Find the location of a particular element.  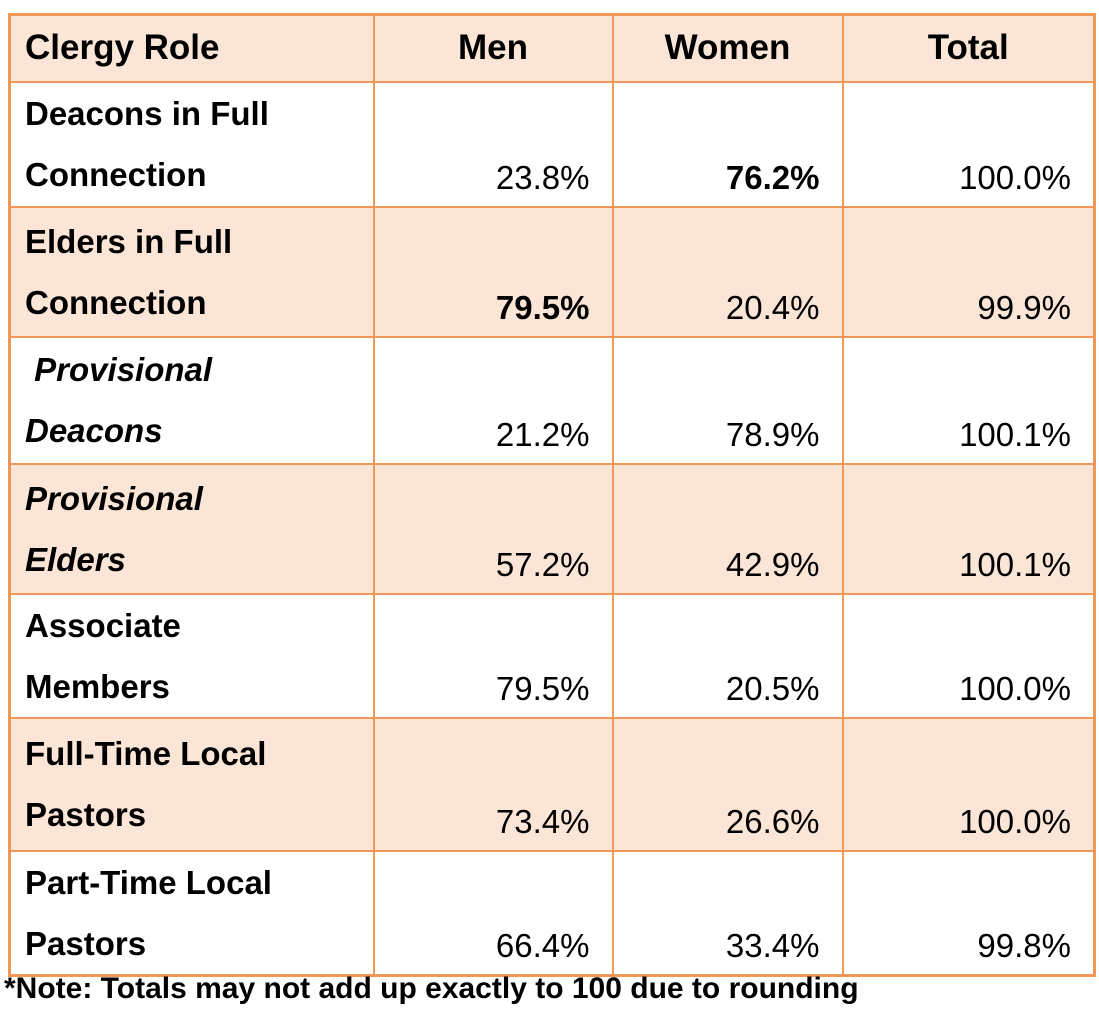

women-value-cell: 42.9% is located at coordinates (727, 528).